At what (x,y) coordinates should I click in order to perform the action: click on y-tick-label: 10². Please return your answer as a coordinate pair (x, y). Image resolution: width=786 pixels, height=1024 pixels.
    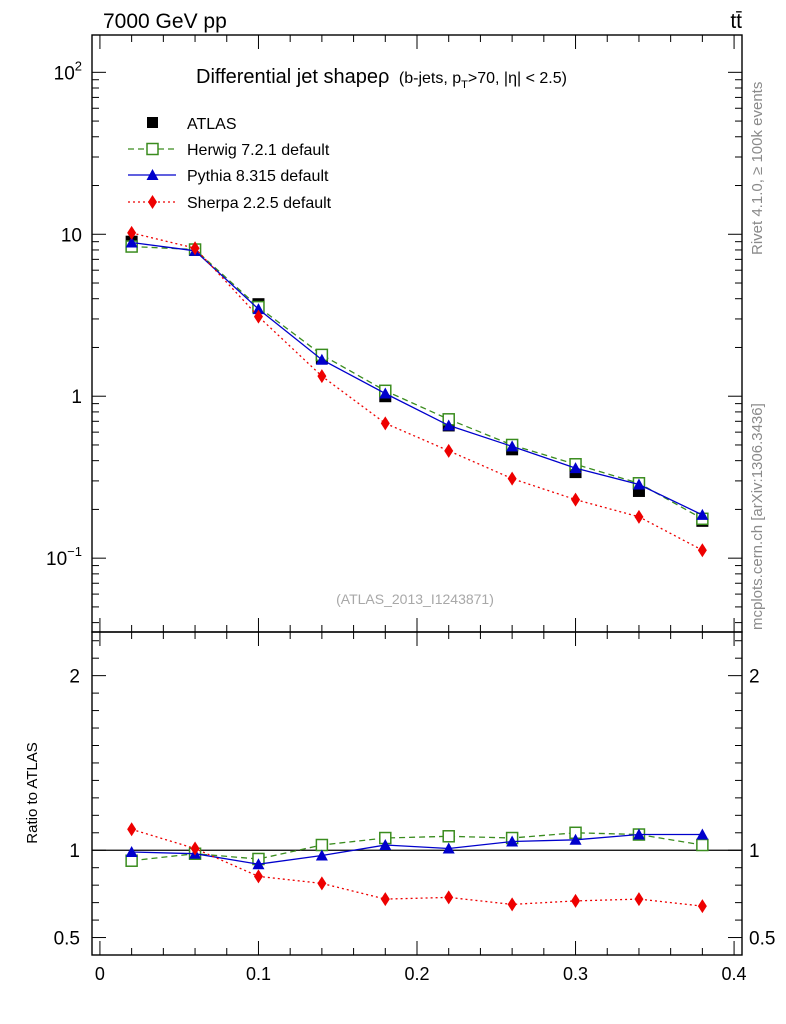
    Looking at the image, I should click on (68, 71).